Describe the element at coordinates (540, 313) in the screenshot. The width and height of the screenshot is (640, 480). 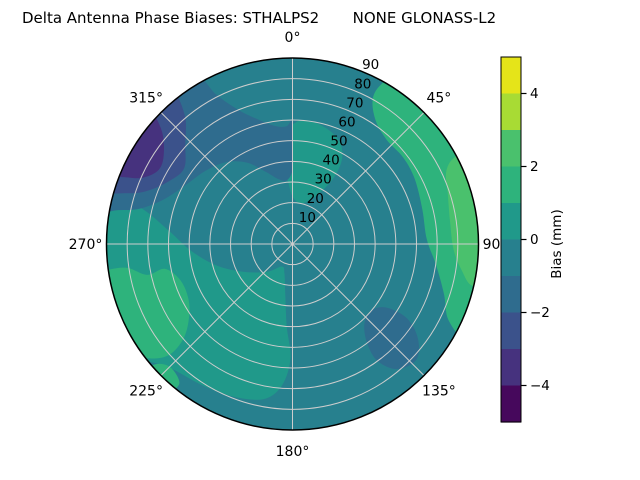
I see `colorbar-tick-label-−2: −2` at that location.